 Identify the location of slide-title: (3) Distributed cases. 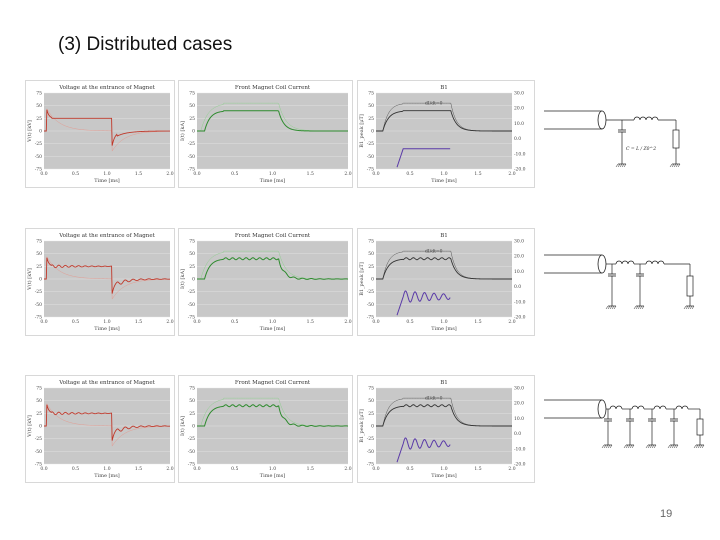
(145, 44).